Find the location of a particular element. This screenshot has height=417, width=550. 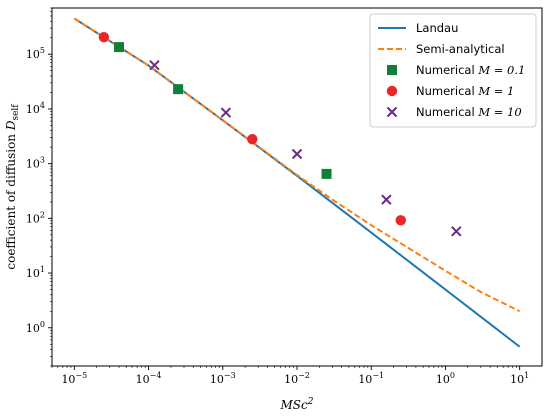

legend-entry-label: Numerical M = 10 is located at coordinates (469, 112).